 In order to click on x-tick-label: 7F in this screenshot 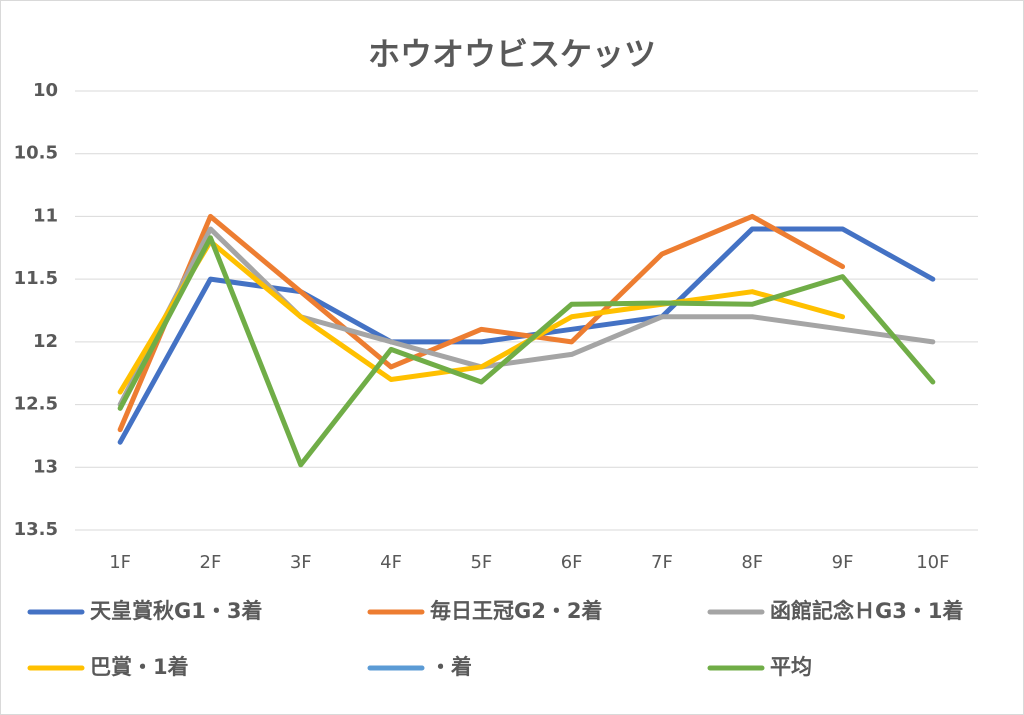, I will do `click(662, 562)`.